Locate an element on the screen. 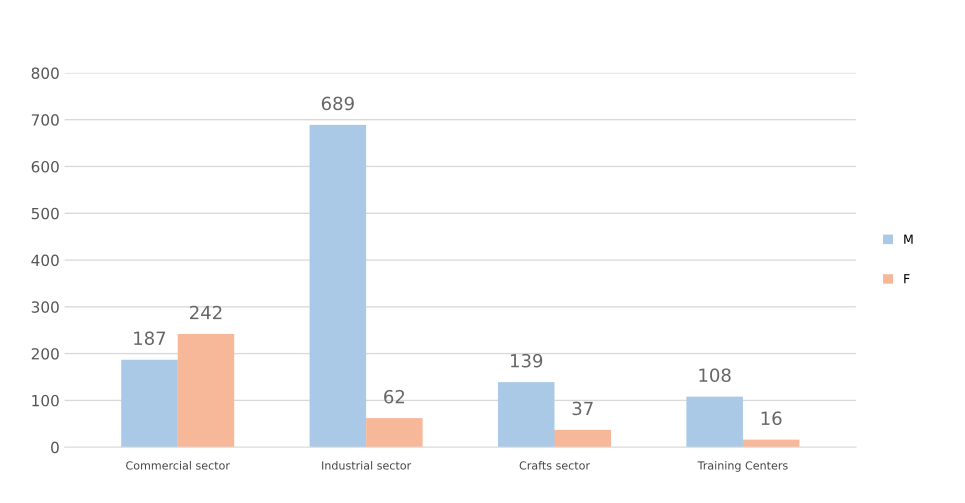  y-tick-label: 200 is located at coordinates (45, 354).